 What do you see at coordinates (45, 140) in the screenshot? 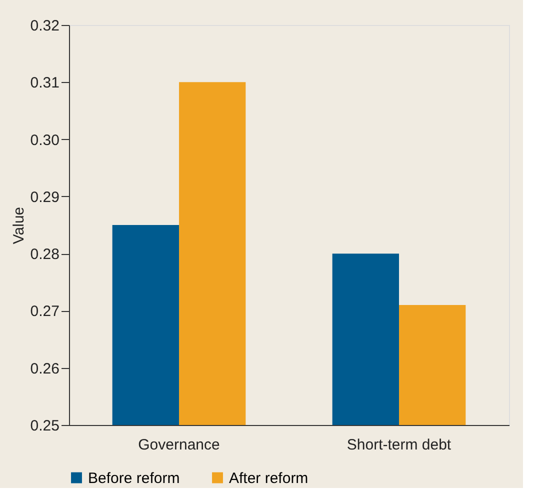
I see `y-tick-label: 0.30` at bounding box center [45, 140].